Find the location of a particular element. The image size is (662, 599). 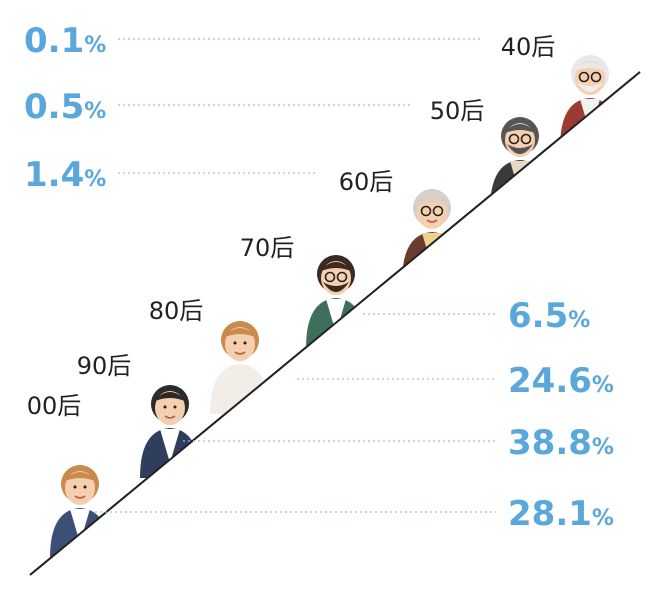

generation-label: 50后 is located at coordinates (457, 111).